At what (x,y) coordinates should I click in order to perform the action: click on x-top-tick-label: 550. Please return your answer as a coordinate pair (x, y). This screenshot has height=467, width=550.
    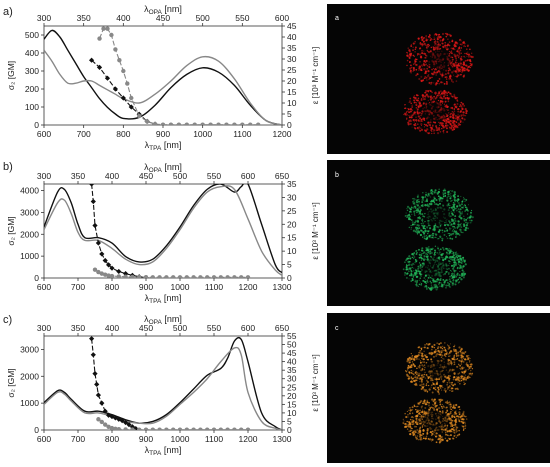
    Looking at the image, I should click on (214, 328).